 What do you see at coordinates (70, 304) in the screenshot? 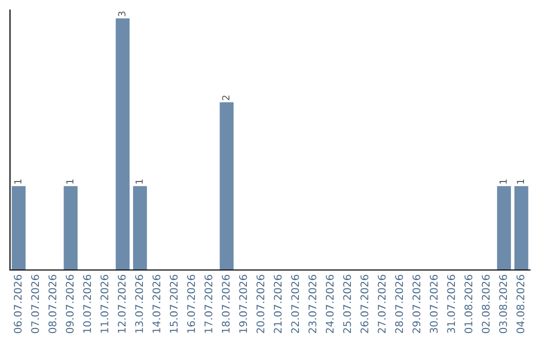
I see `x-tick-label: 09.07.2026` at bounding box center [70, 304].